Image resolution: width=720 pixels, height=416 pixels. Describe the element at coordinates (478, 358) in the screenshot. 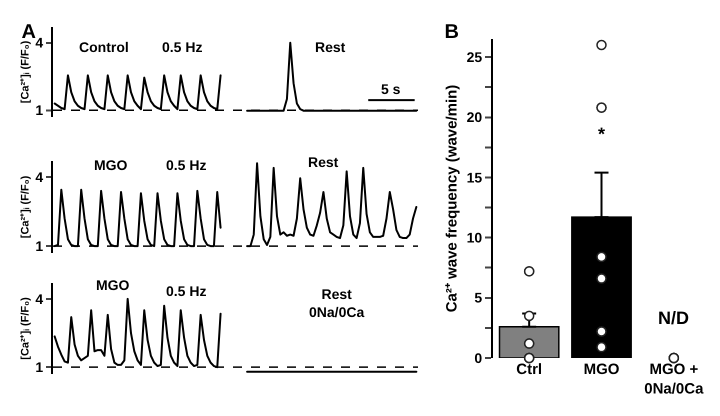

I see `y-tick-label: 0` at that location.